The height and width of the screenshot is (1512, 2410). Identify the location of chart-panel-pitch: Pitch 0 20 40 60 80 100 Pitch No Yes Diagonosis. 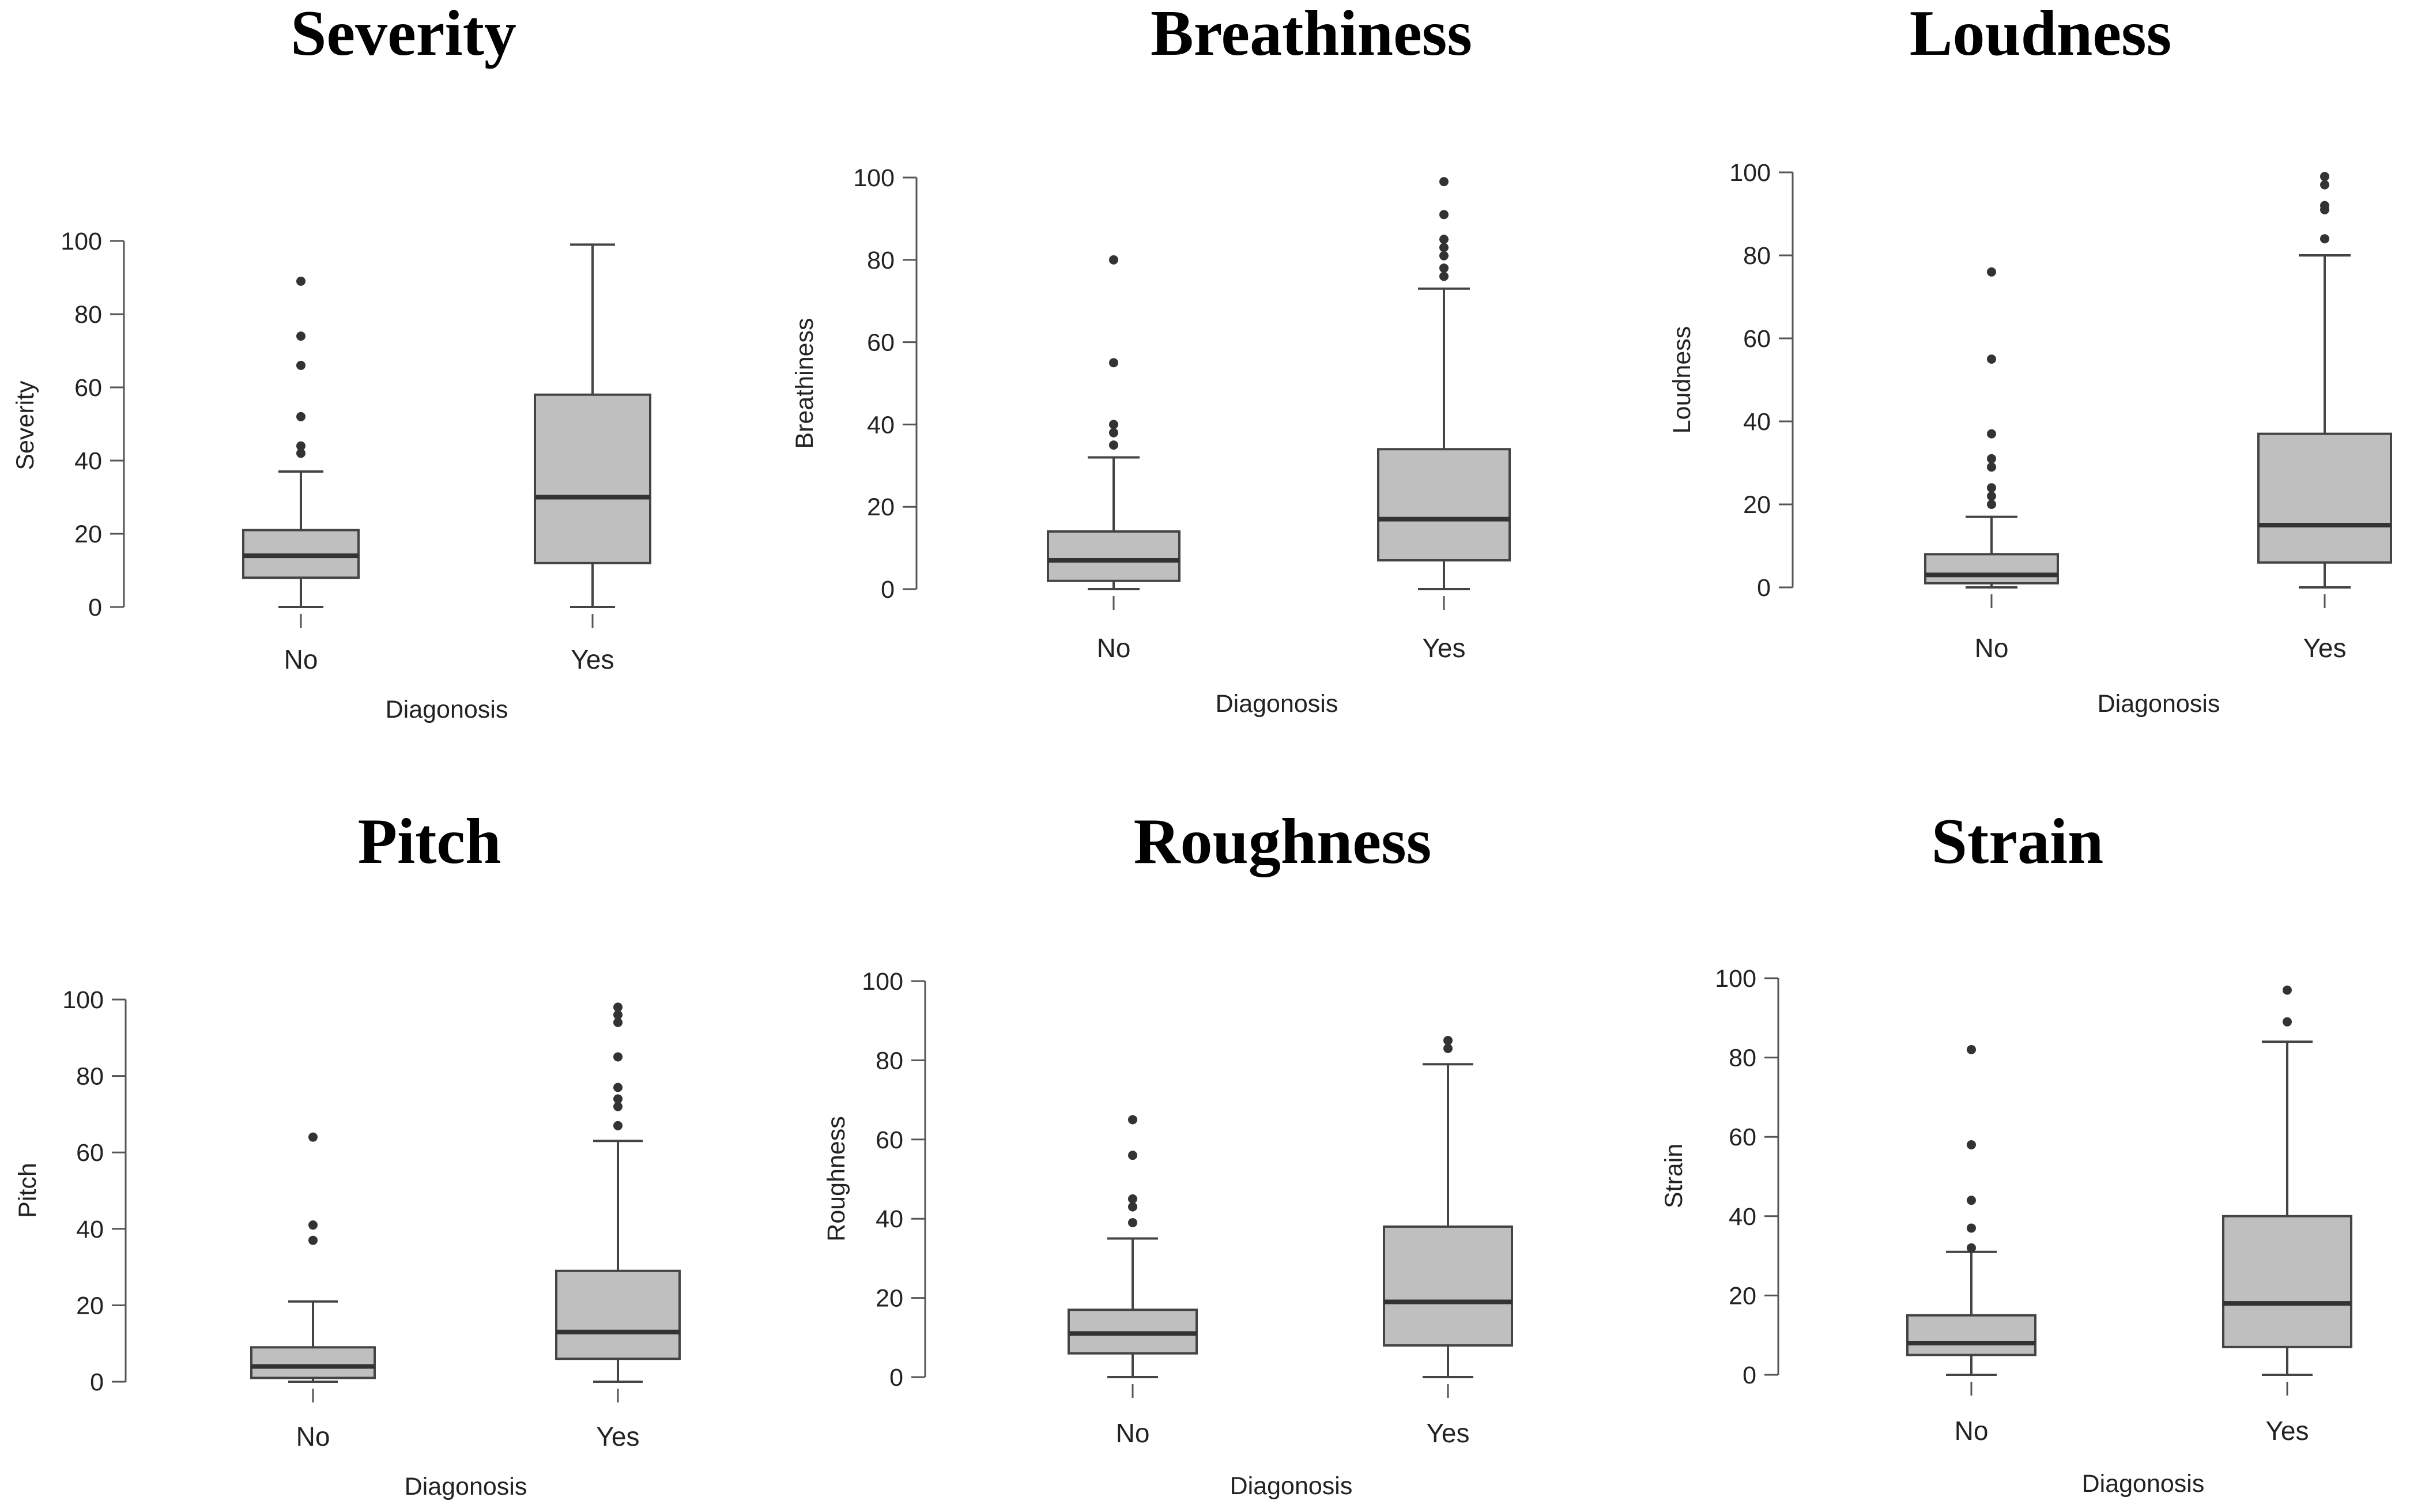
(347, 1153).